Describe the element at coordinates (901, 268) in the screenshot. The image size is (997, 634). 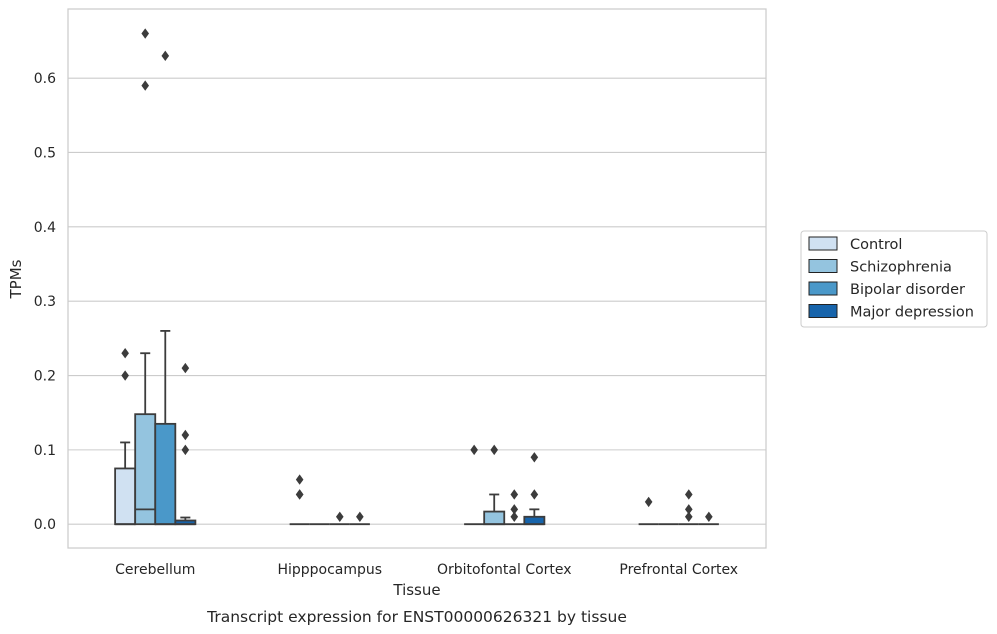
I see `legend-label: Schizophrenia` at that location.